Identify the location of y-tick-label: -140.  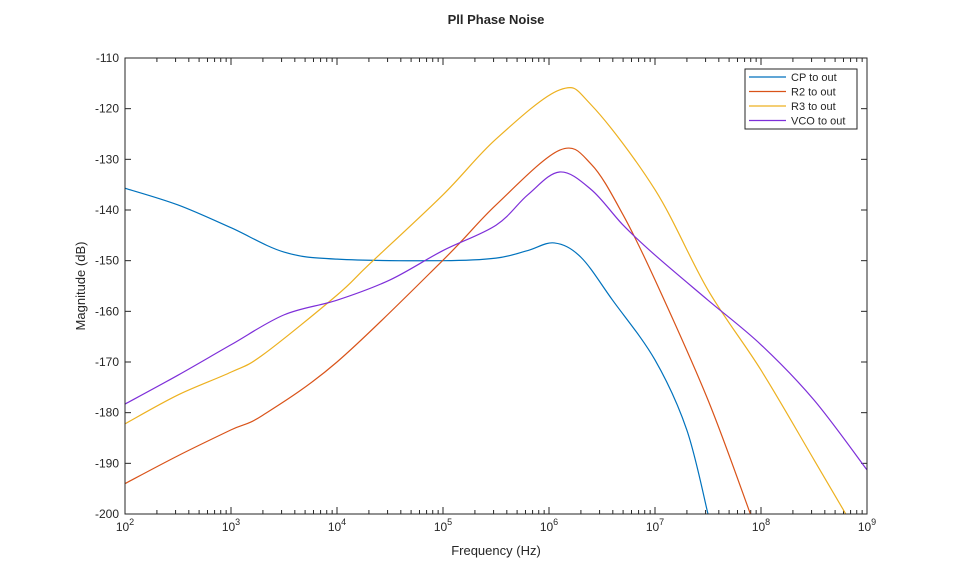
(107, 210).